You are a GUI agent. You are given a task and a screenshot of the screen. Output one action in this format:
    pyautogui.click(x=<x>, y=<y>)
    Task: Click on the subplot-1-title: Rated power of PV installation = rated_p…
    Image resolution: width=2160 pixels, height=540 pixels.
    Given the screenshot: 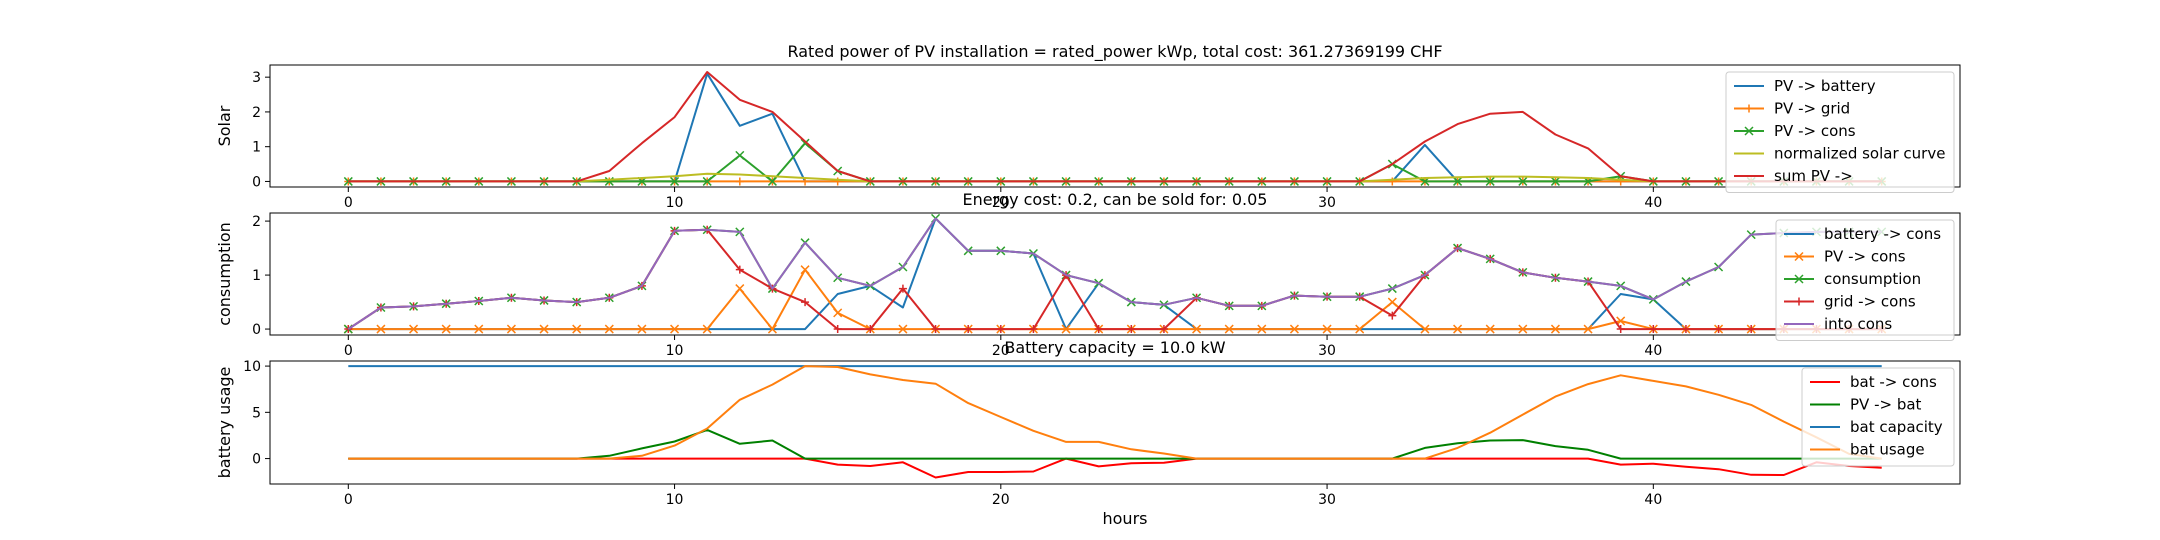 What is the action you would take?
    pyautogui.click(x=1114, y=52)
    